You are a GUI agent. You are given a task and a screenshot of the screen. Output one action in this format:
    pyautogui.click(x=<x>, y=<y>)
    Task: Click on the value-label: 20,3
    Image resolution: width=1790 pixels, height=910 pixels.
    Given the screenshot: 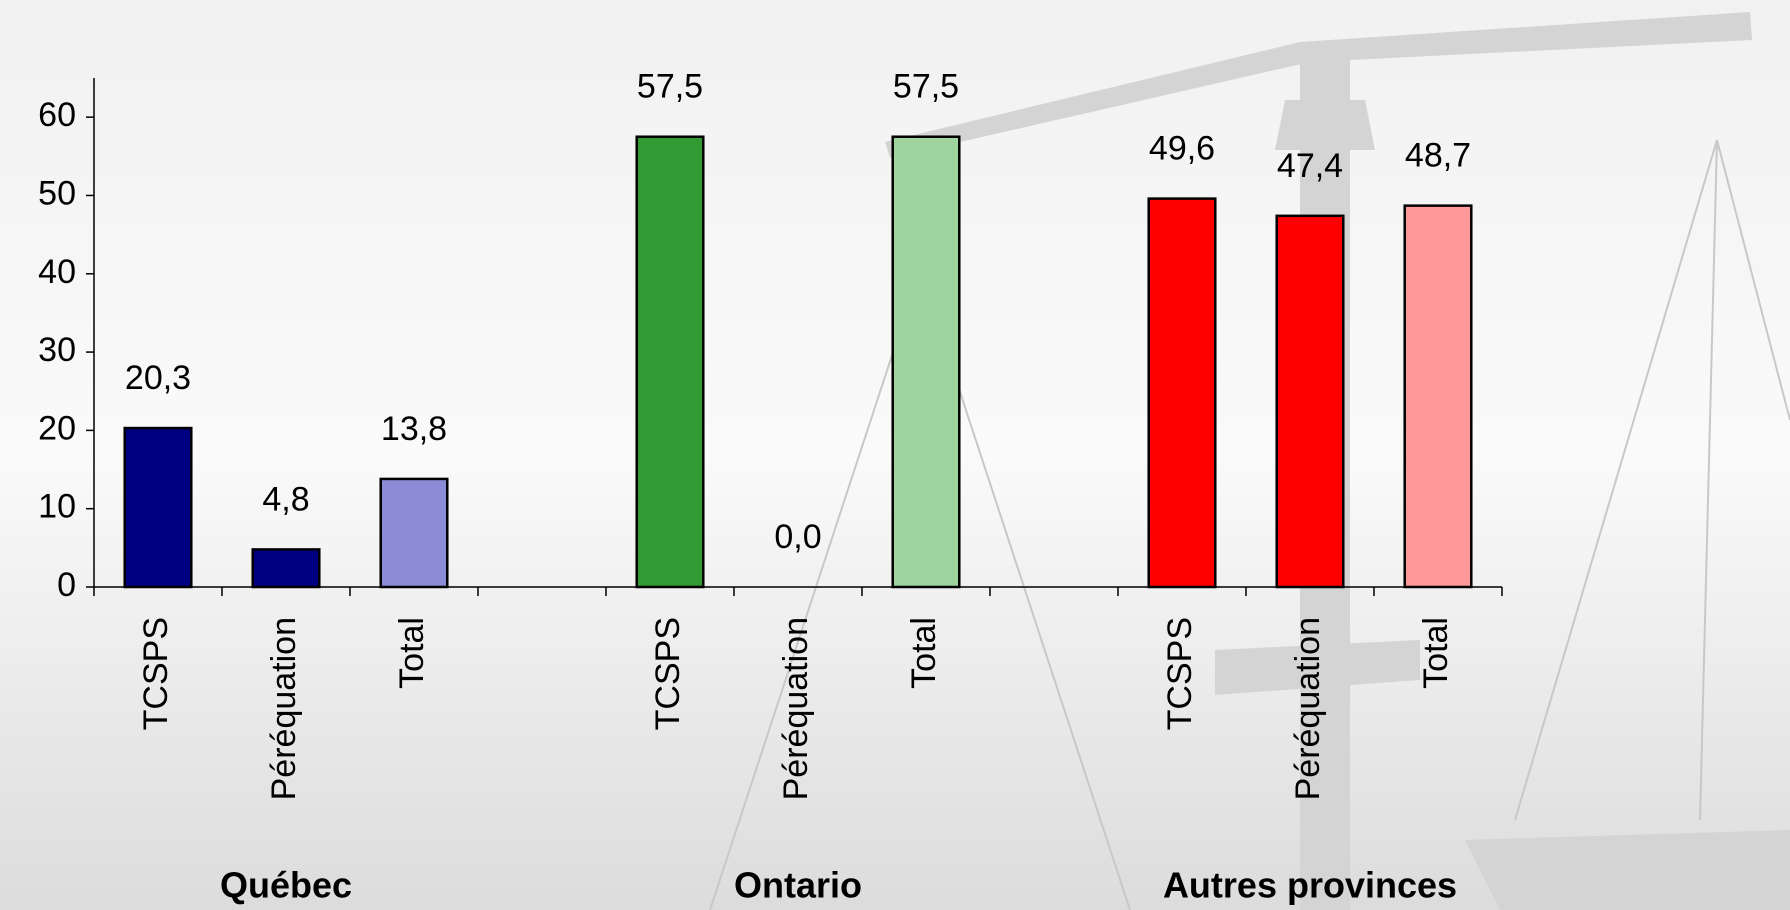 What is the action you would take?
    pyautogui.click(x=158, y=378)
    